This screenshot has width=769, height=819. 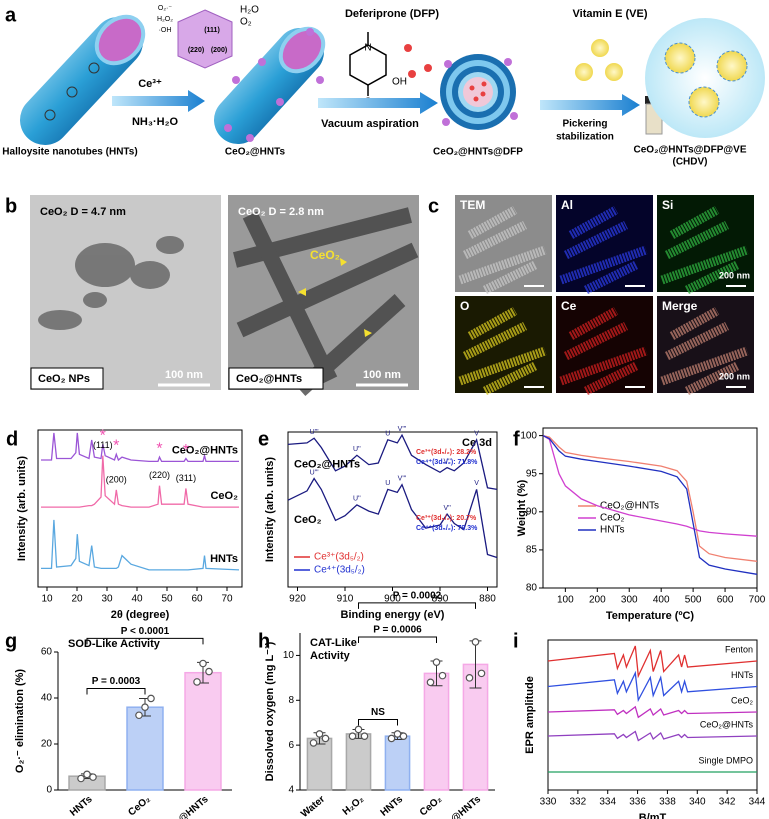 What do you see at coordinates (739, 649) in the screenshot?
I see `series-label: Fenton` at bounding box center [739, 649].